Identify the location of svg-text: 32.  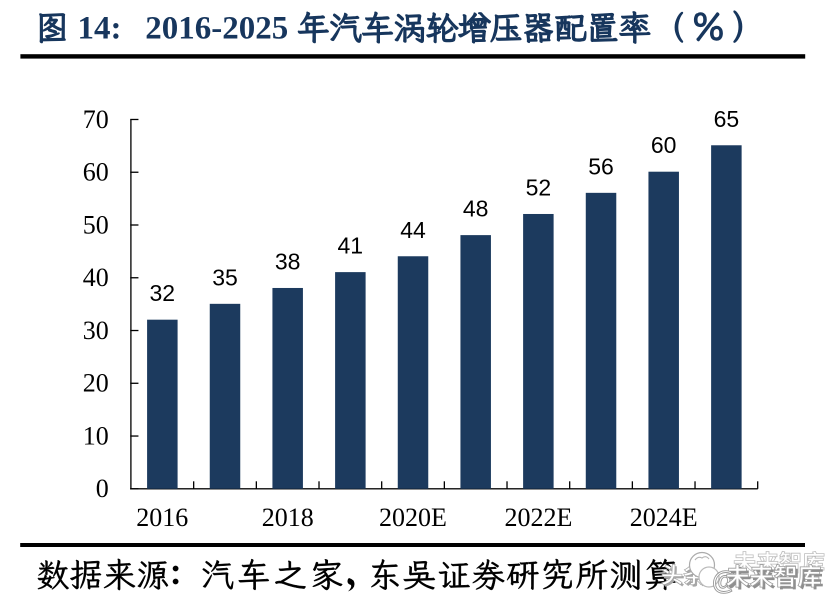
(163, 293).